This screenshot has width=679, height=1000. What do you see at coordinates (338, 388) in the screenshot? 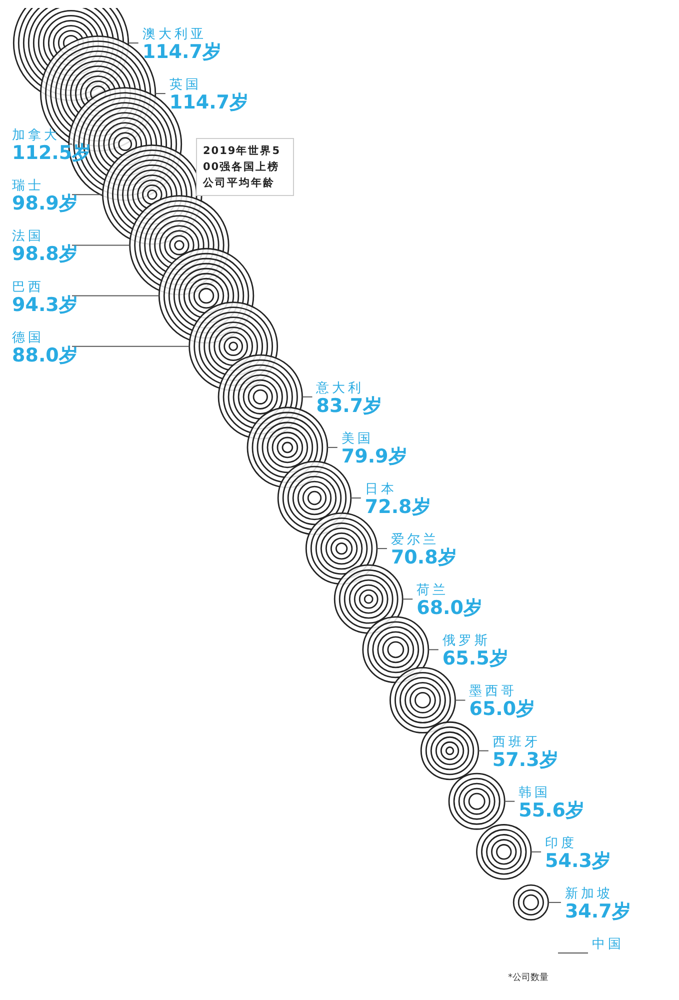
I see `category-label: 意大利` at bounding box center [338, 388].